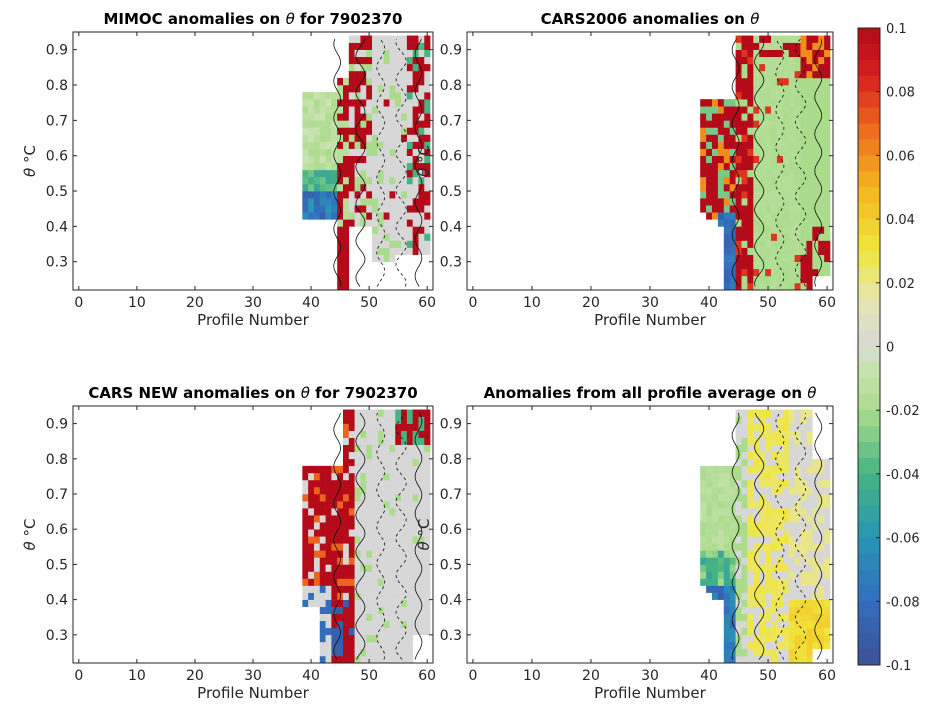 The width and height of the screenshot is (944, 718). I want to click on y-tick-label: 0.4, so click(57, 227).